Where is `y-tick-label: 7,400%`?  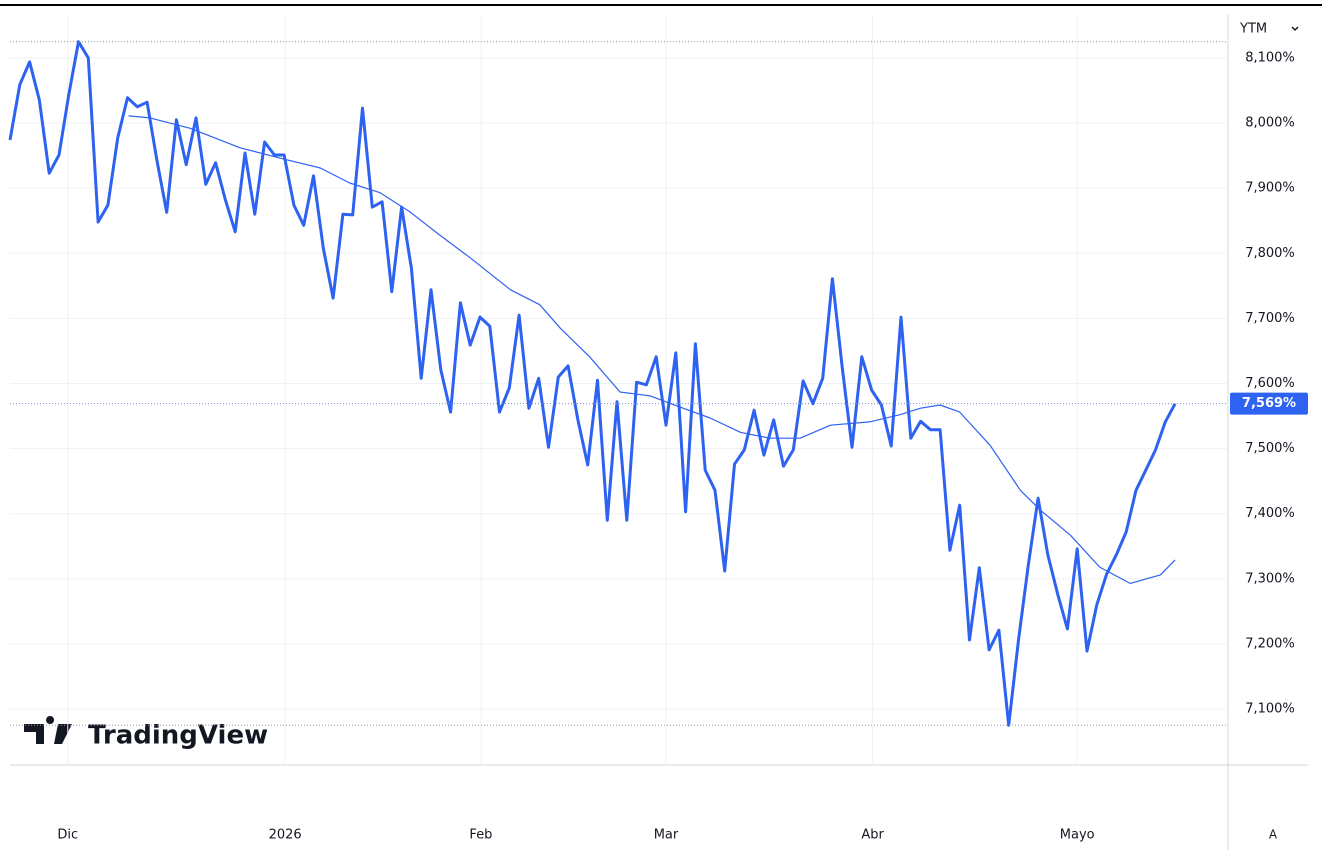 y-tick-label: 7,400% is located at coordinates (1270, 513).